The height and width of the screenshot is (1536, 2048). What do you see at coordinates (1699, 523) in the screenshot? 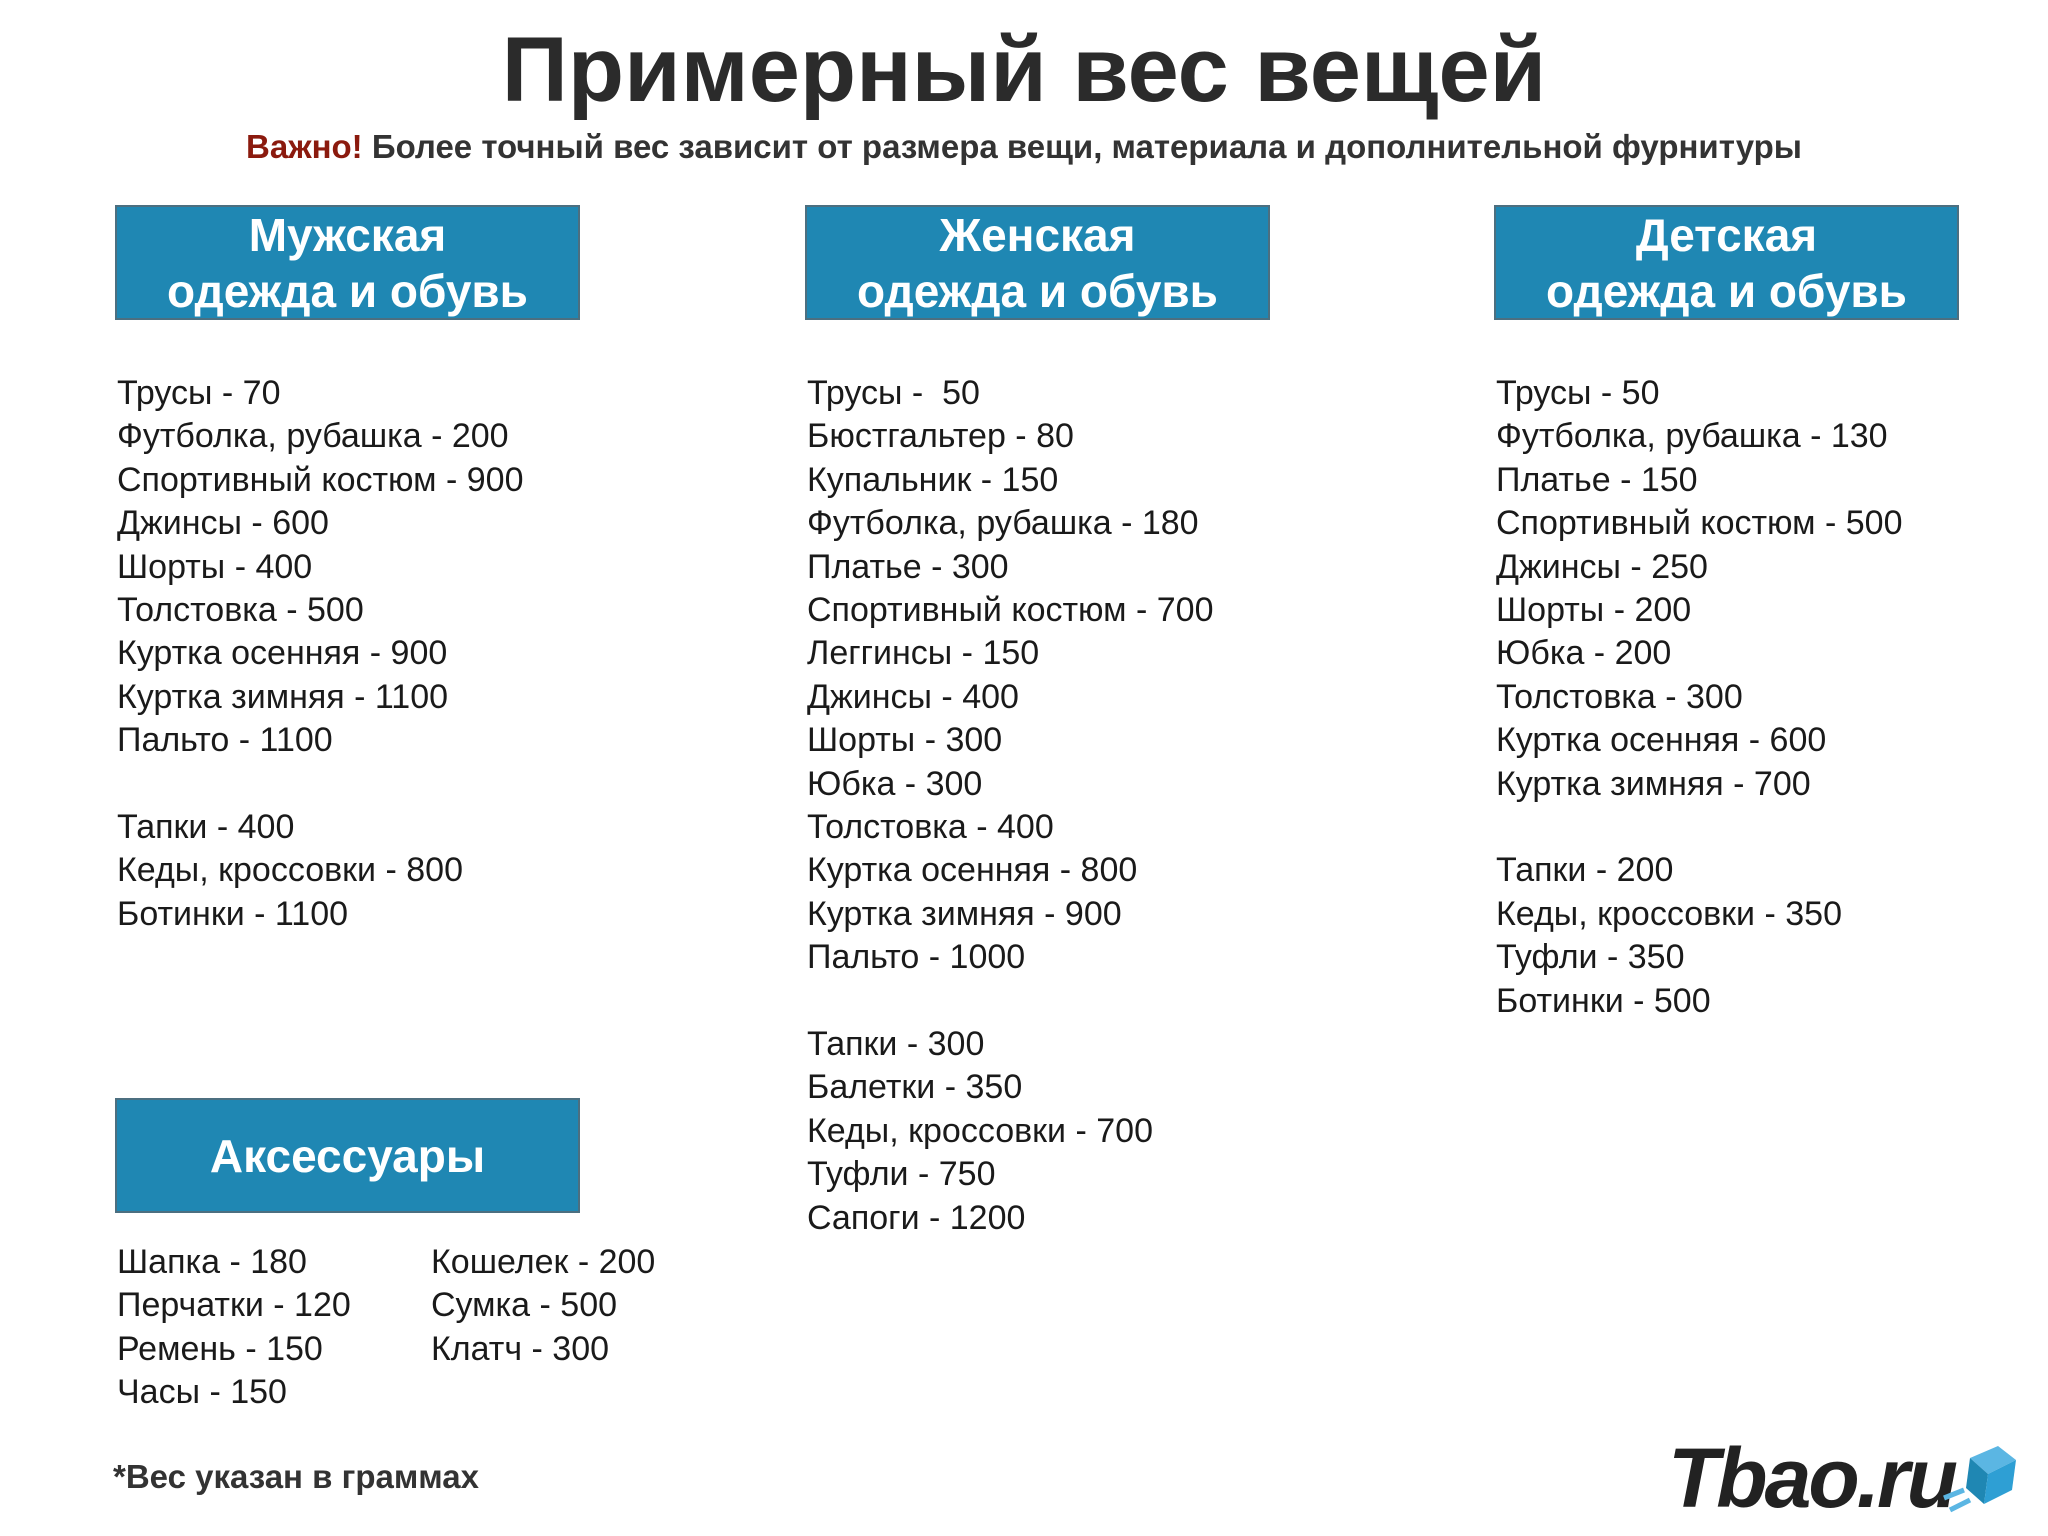
I see `item: Спортивный костюм - 500` at bounding box center [1699, 523].